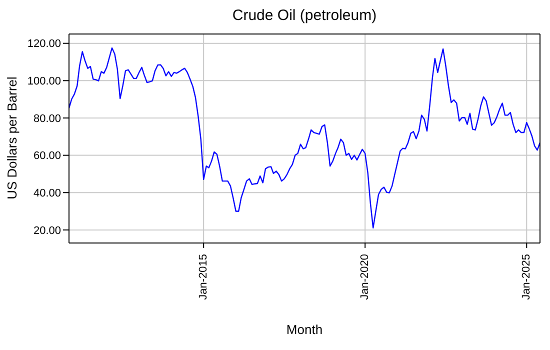  What do you see at coordinates (12, 138) in the screenshot?
I see `y-axis-title: US Dollars per Barrel` at bounding box center [12, 138].